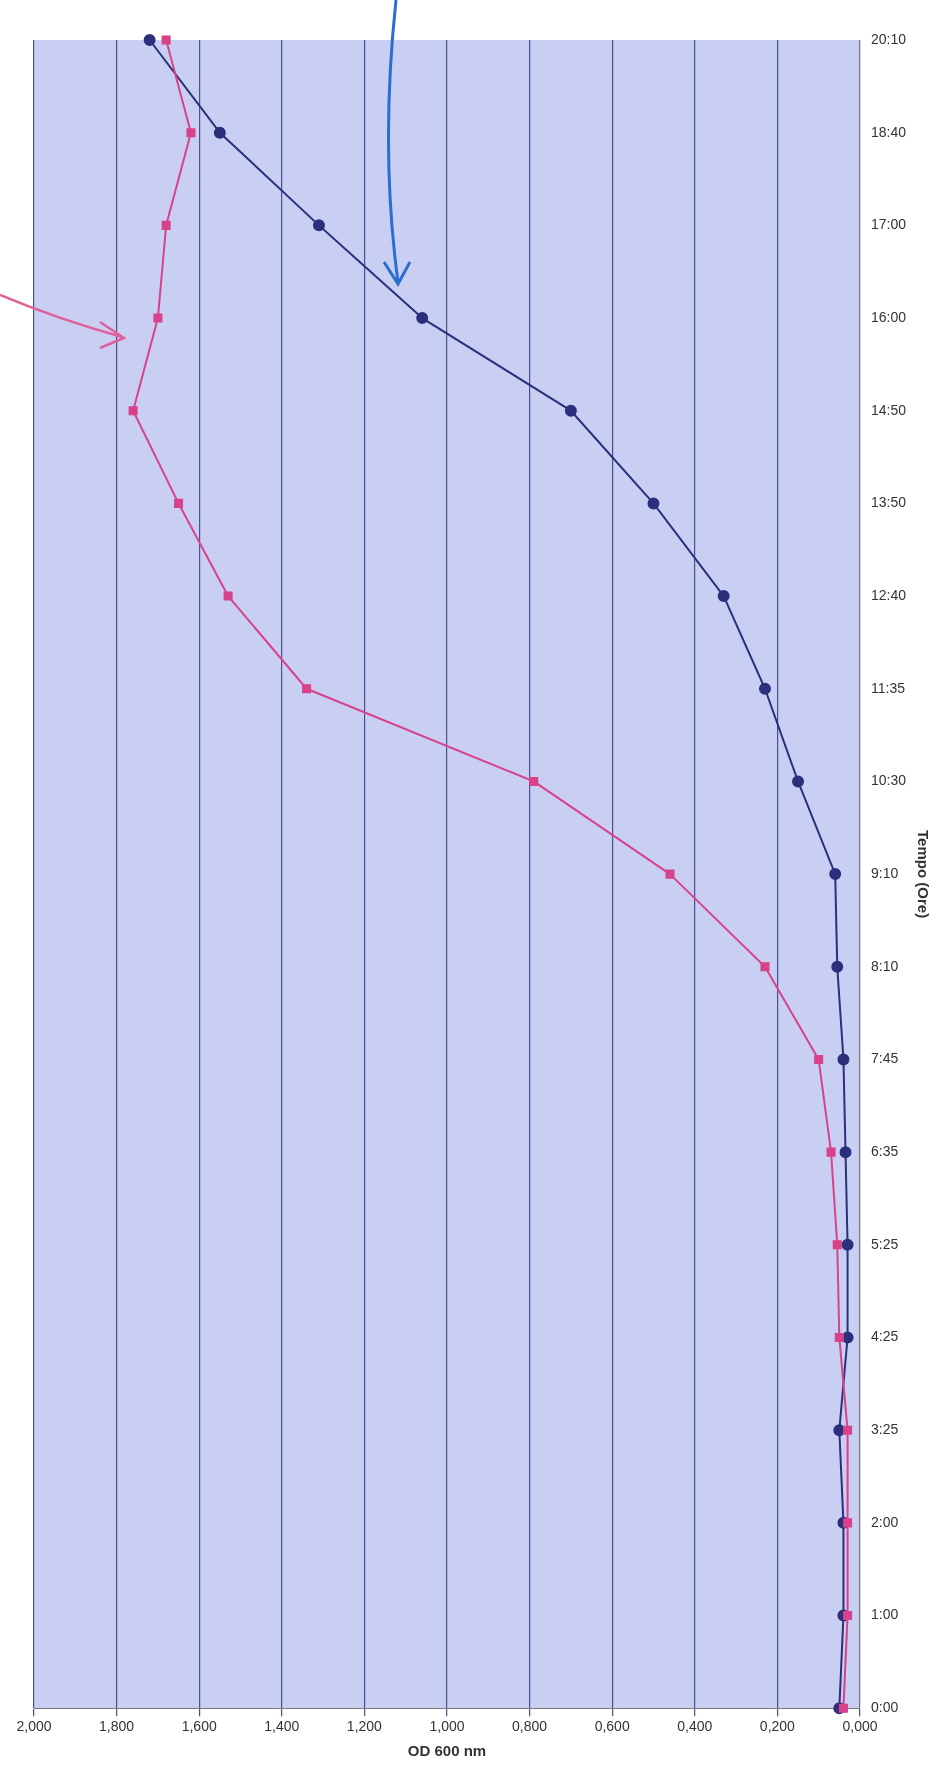  I want to click on y-tick-label: 7:45, so click(884, 1058).